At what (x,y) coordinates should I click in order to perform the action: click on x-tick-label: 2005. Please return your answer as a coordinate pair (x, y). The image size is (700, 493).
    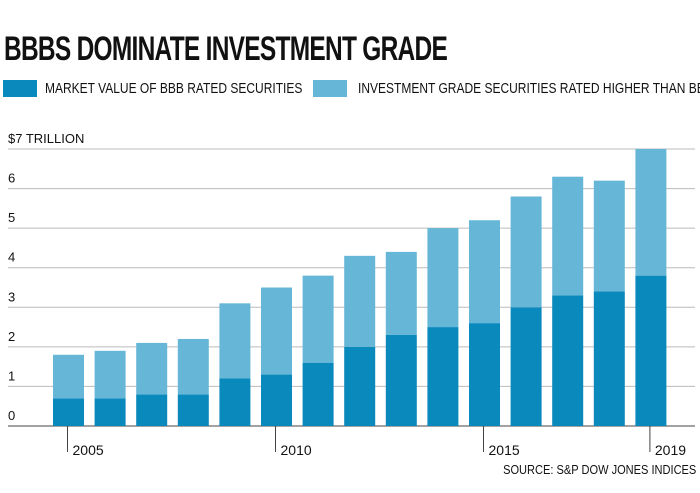
    Looking at the image, I should click on (88, 450).